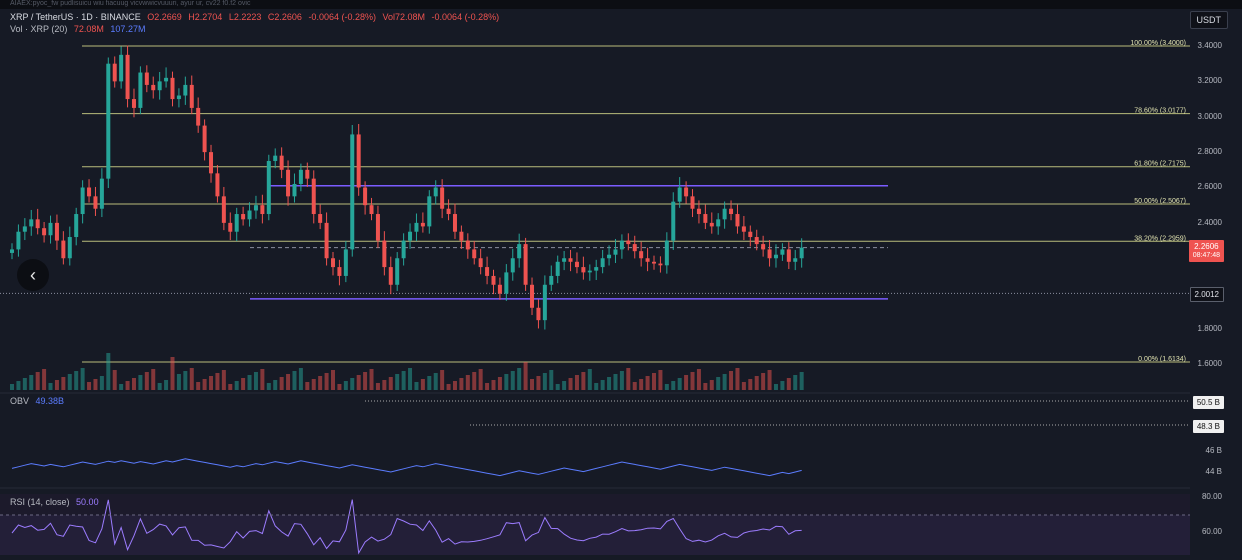 This screenshot has height=560, width=1242. What do you see at coordinates (128, 29) in the screenshot?
I see `volume-value-2: 107.27M` at bounding box center [128, 29].